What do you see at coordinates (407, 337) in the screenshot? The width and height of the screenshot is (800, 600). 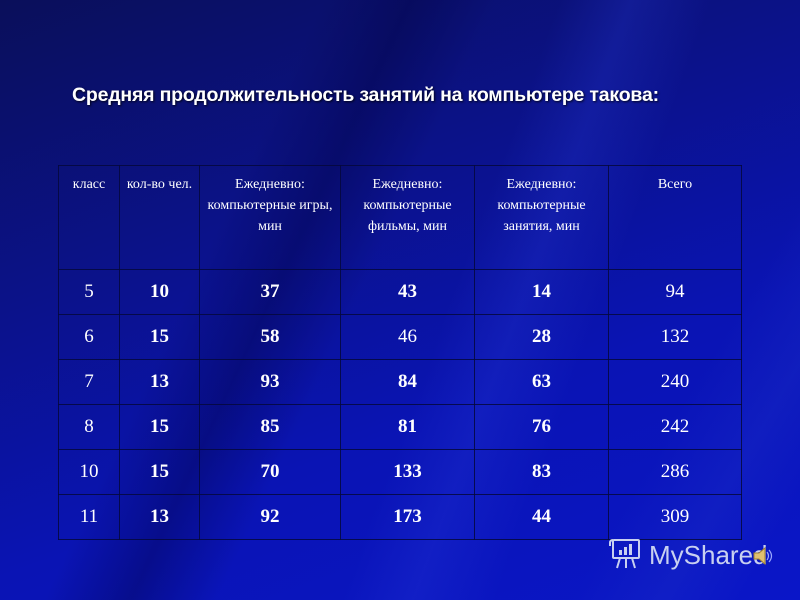 I see `cell-films: 46` at bounding box center [407, 337].